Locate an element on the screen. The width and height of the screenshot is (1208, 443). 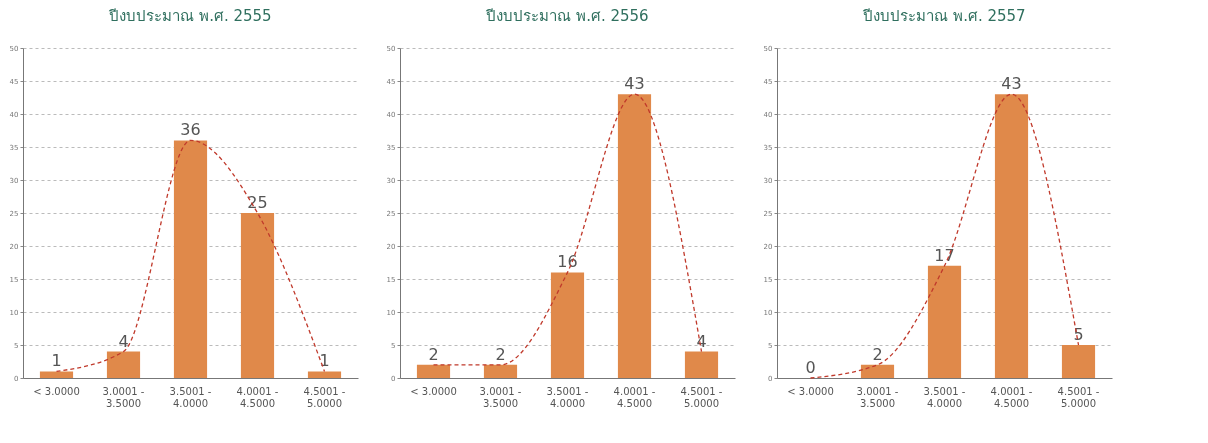
chart-title: ปีงบประมาณ พ.ศ. 2556 is located at coordinates (567, 16).